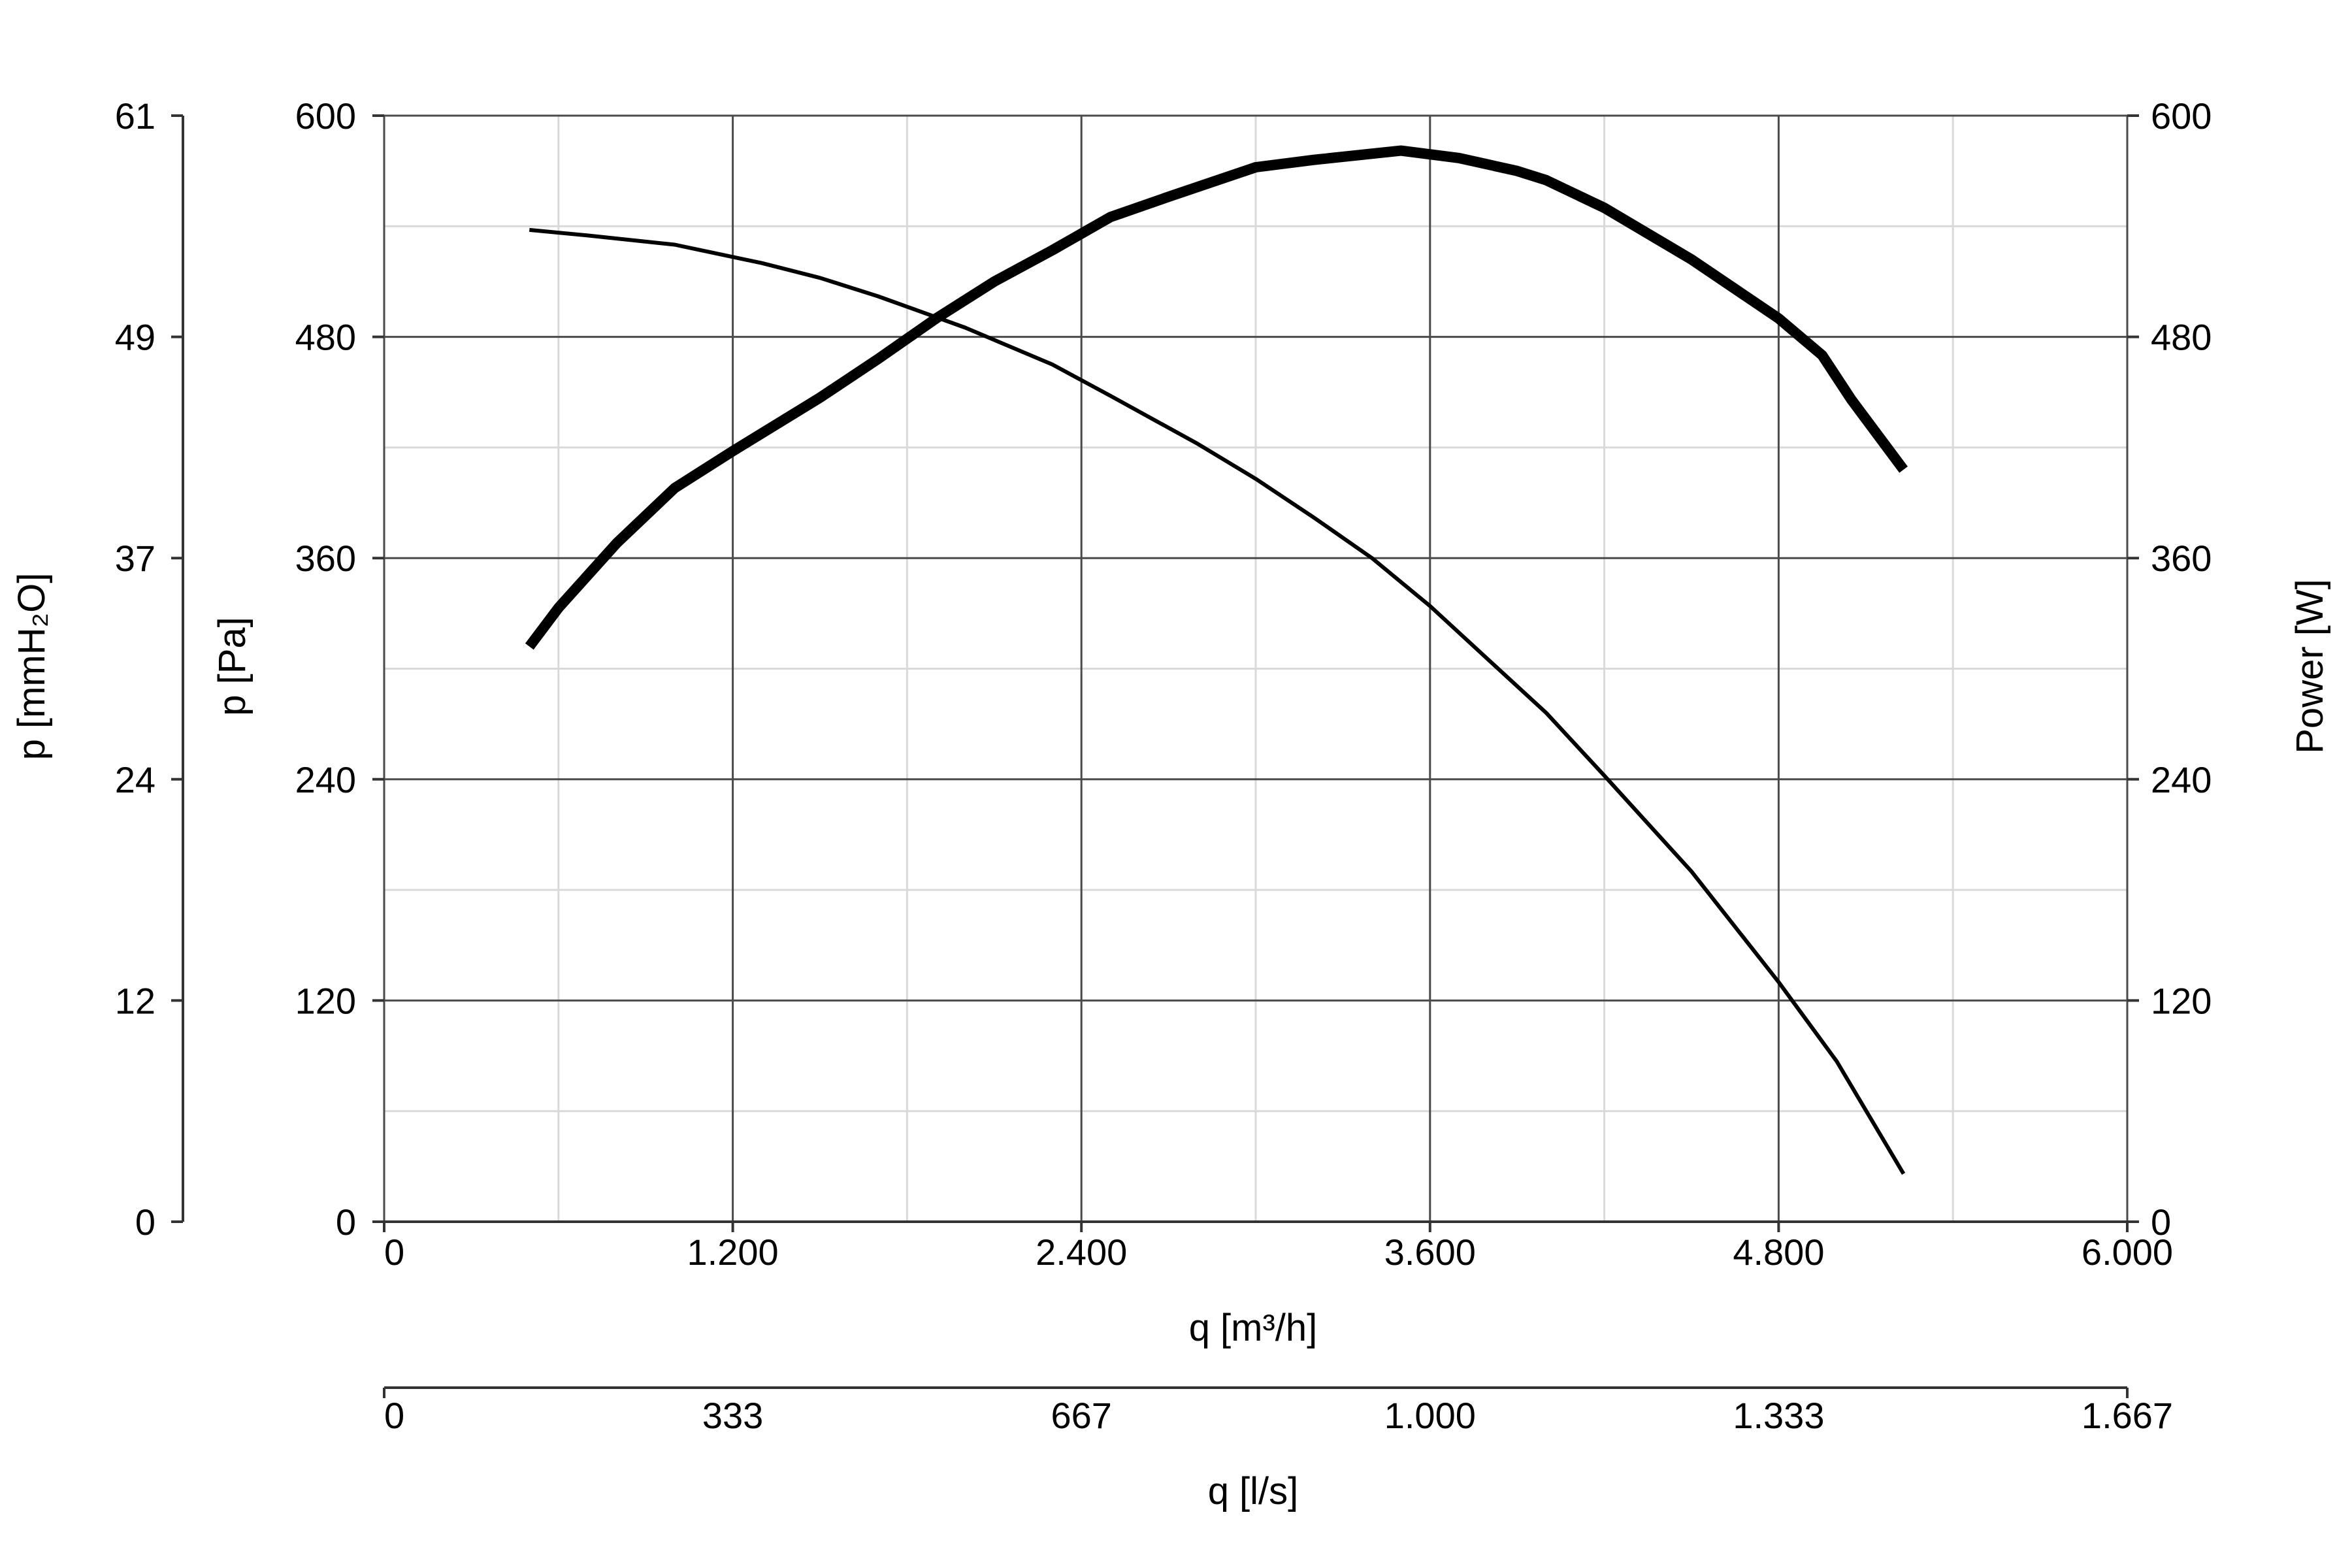 Image resolution: width=2352 pixels, height=1568 pixels. What do you see at coordinates (346, 1222) in the screenshot?
I see `y-axis-left-tick-label: 0` at bounding box center [346, 1222].